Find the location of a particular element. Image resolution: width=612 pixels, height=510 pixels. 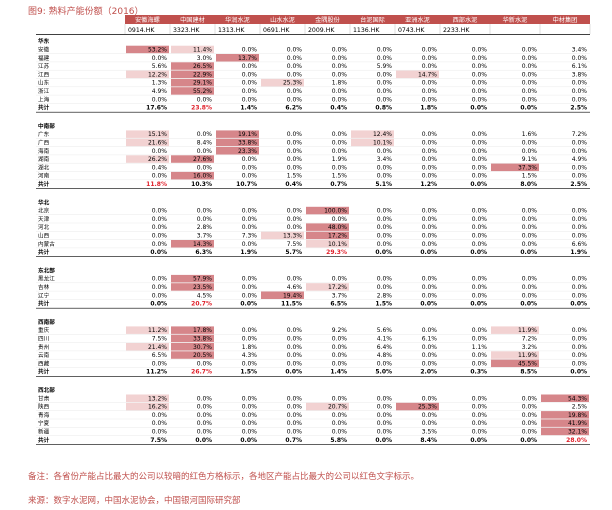

region-total-value: 8.0% is located at coordinates (528, 184).